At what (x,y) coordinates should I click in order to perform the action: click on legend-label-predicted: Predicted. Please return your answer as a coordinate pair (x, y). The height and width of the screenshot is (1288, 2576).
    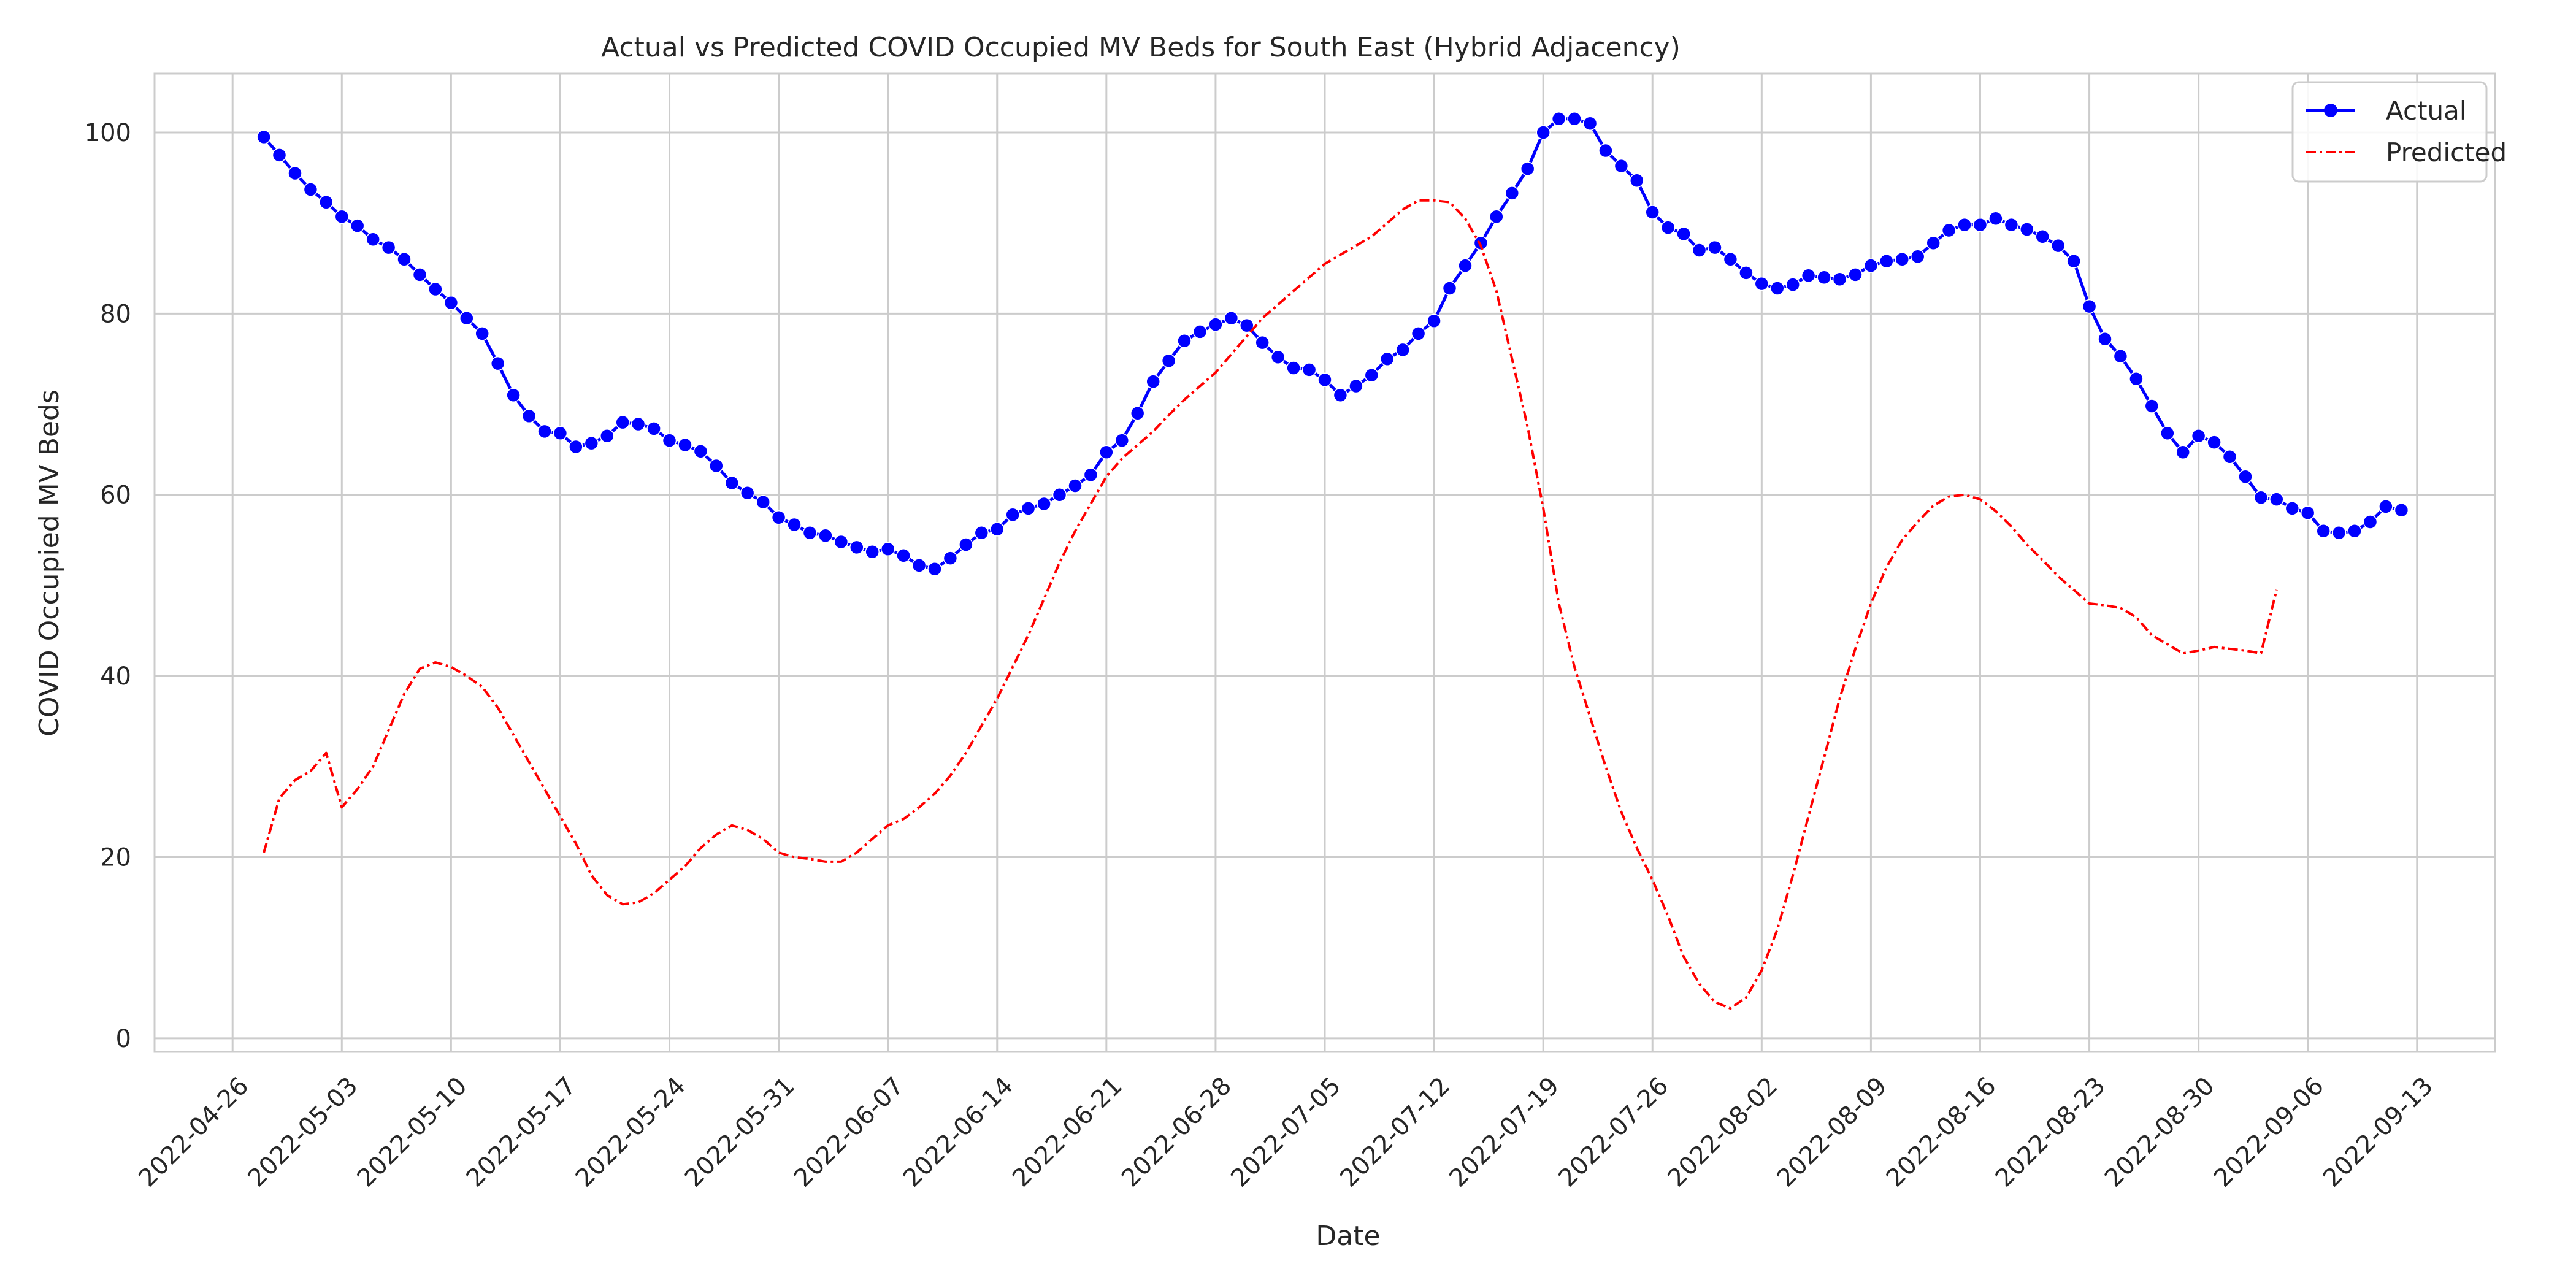
    Looking at the image, I should click on (2446, 152).